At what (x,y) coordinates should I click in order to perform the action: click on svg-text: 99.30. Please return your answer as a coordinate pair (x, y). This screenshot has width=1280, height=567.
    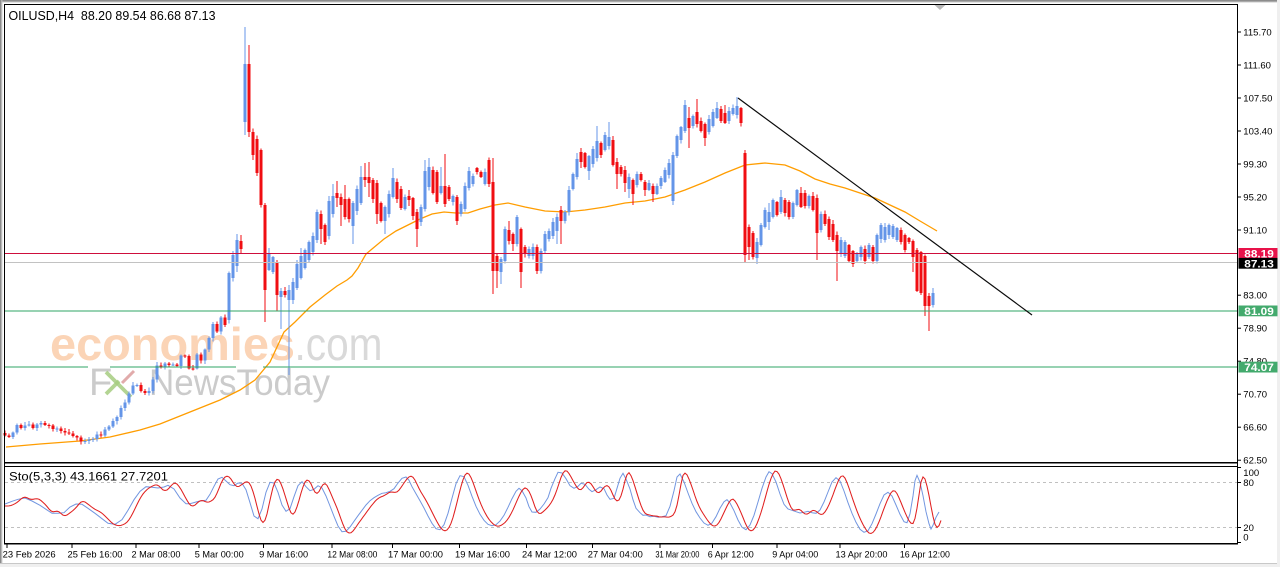
    Looking at the image, I should click on (1255, 165).